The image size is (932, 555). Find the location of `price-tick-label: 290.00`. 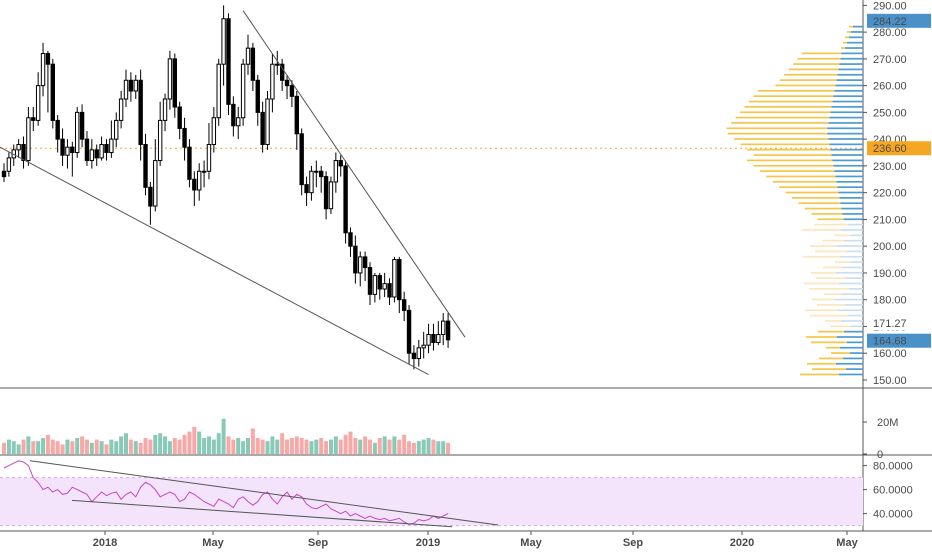

price-tick-label: 290.00 is located at coordinates (890, 6).